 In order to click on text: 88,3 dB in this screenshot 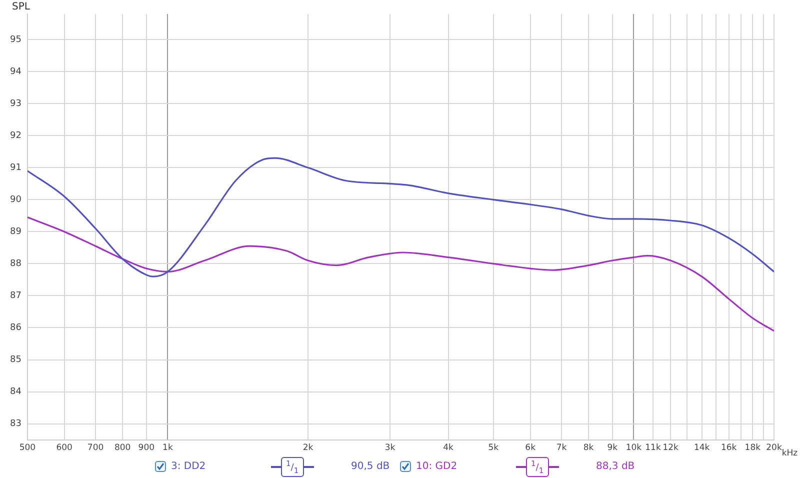, I will do `click(615, 466)`.